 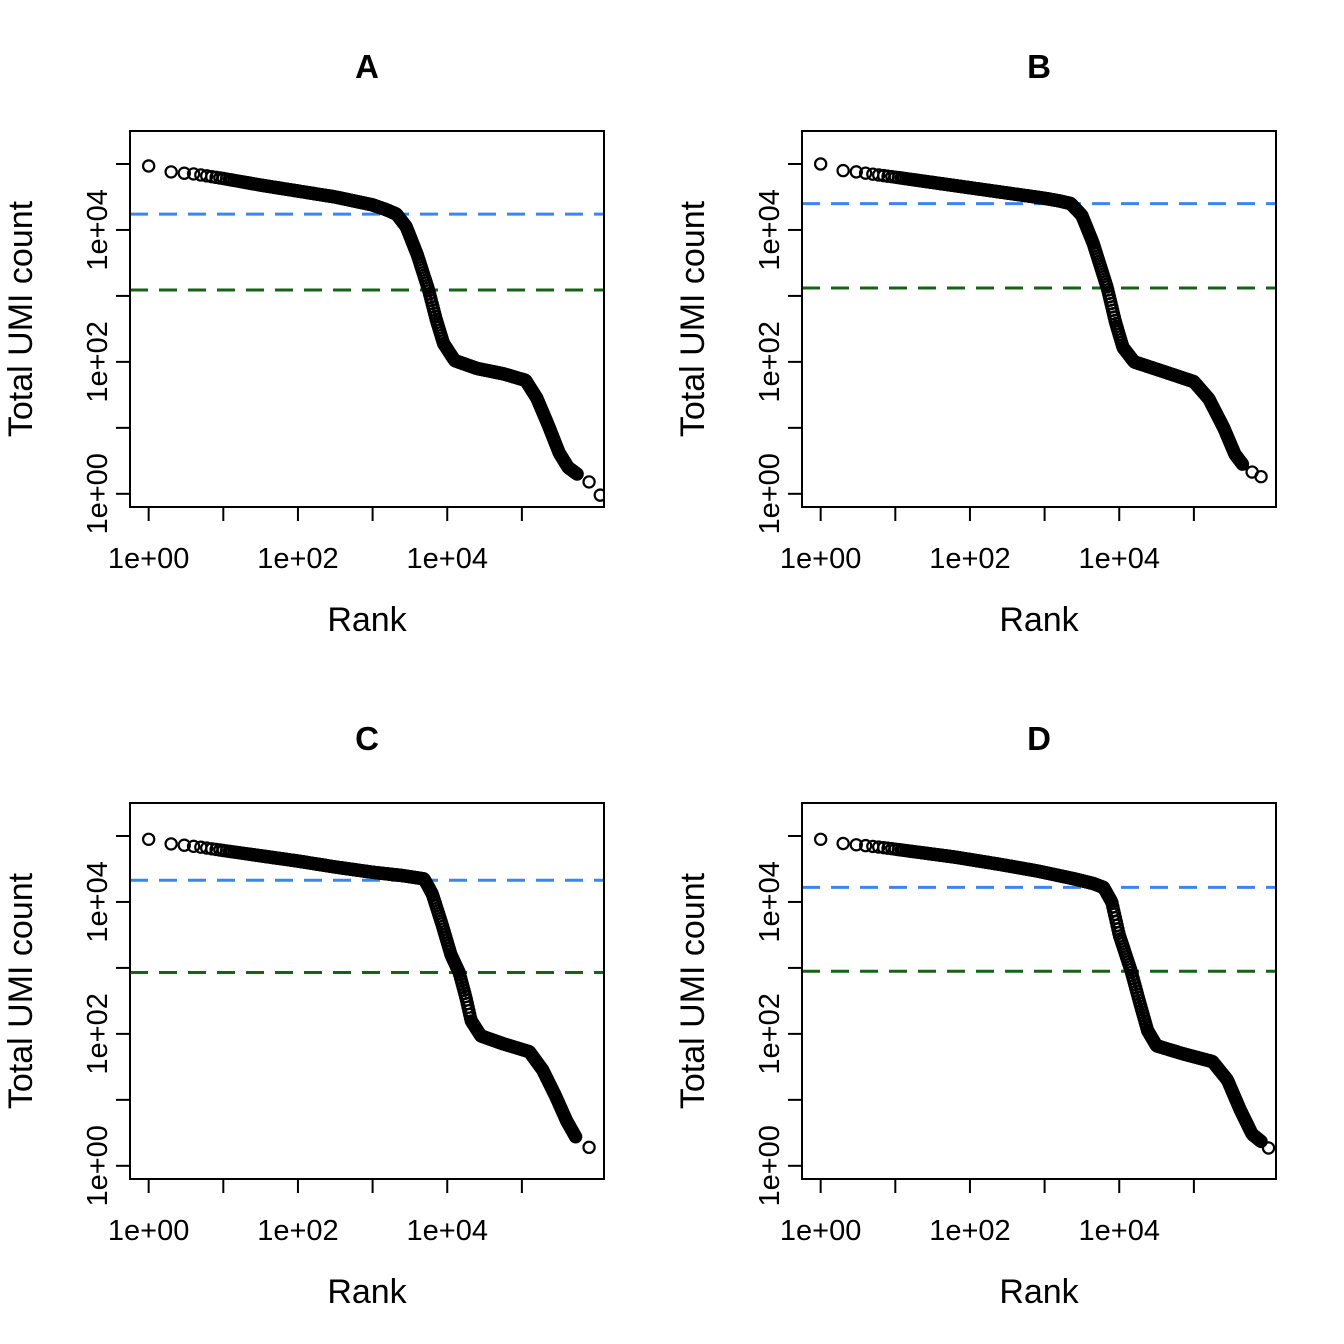 I want to click on panel-title: B, so click(x=1039, y=66).